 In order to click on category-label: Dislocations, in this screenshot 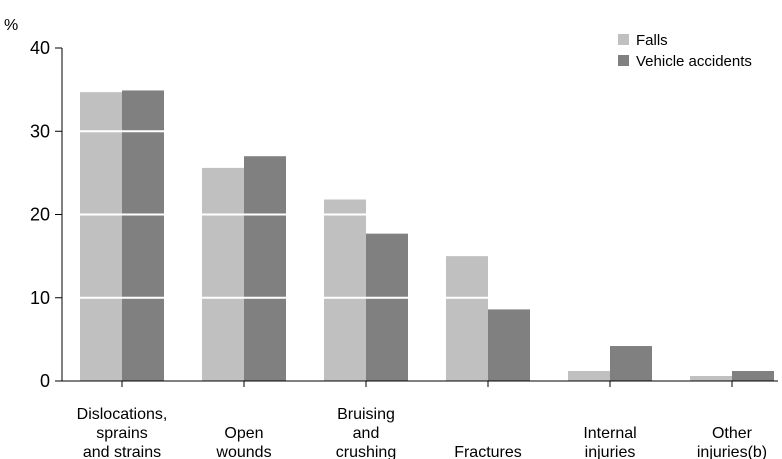, I will do `click(122, 414)`.